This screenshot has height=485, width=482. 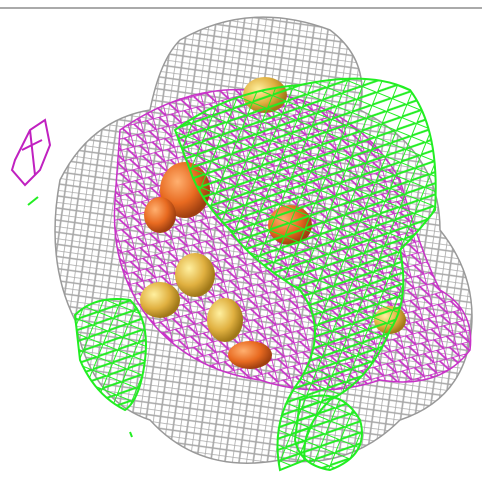 I want to click on magenta-fragment, so click(x=31, y=152).